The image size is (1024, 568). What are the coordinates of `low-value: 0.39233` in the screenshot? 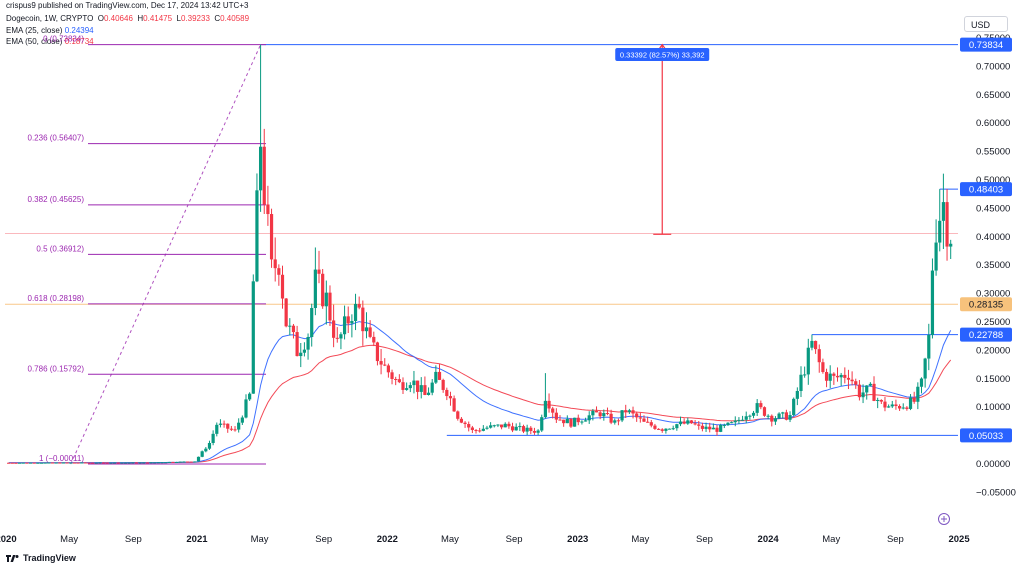 It's located at (195, 18).